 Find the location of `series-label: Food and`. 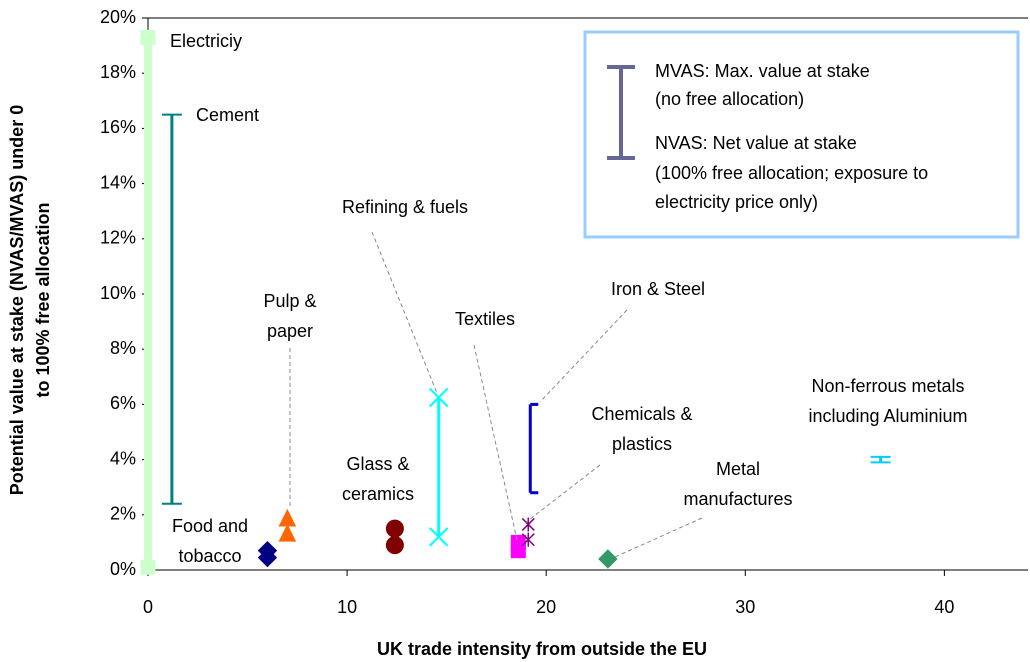

series-label: Food and is located at coordinates (210, 526).